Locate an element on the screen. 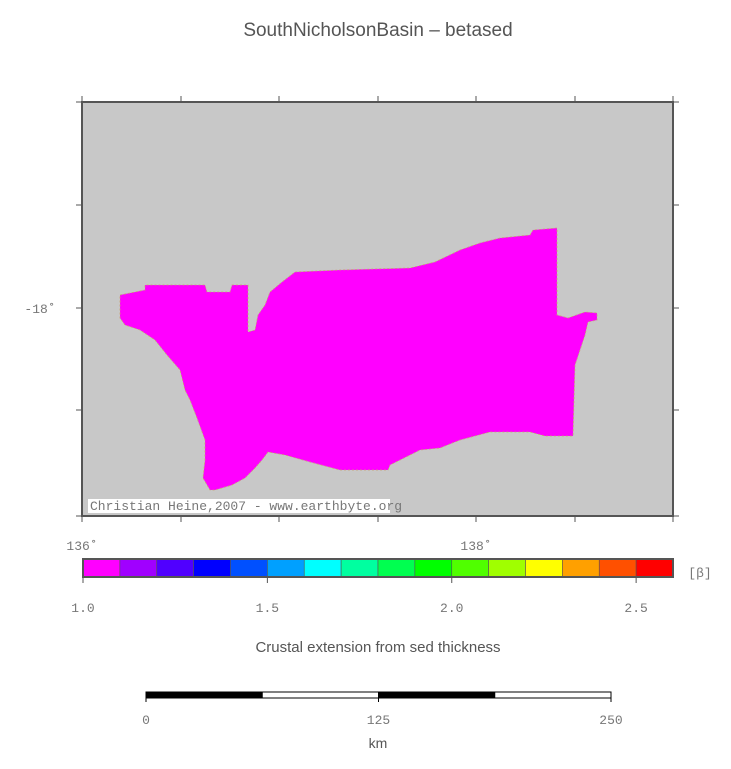  credit-box is located at coordinates (239, 506).